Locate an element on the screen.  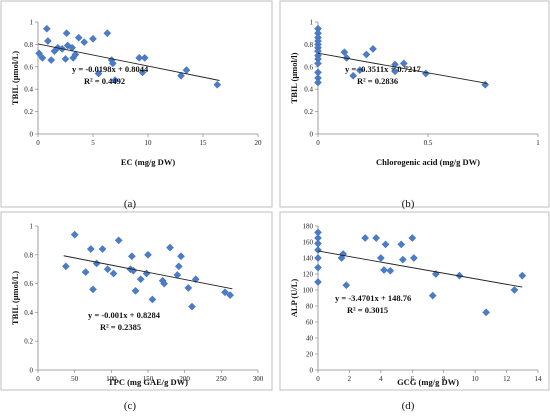
panel-a-ytick-label: 1 is located at coordinates (32, 23).